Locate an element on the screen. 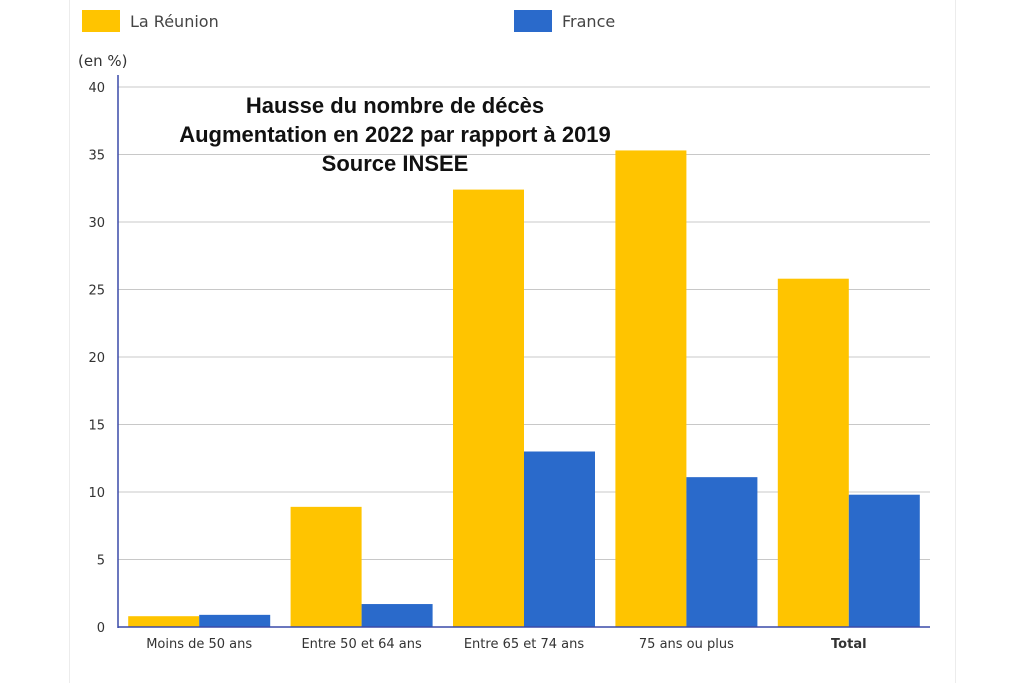 This screenshot has height=683, width=1024. y-tick-labels: 0 5 10 15 20 25 30 35 40 is located at coordinates (96, 358).